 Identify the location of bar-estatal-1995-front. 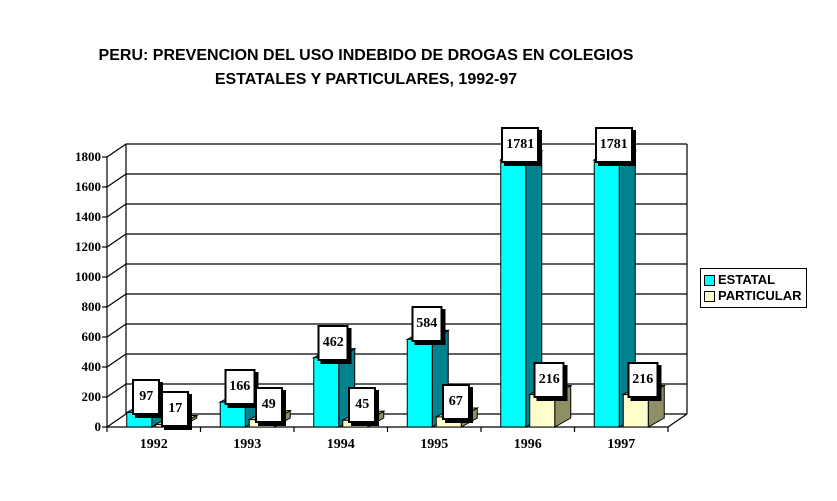
(419, 383).